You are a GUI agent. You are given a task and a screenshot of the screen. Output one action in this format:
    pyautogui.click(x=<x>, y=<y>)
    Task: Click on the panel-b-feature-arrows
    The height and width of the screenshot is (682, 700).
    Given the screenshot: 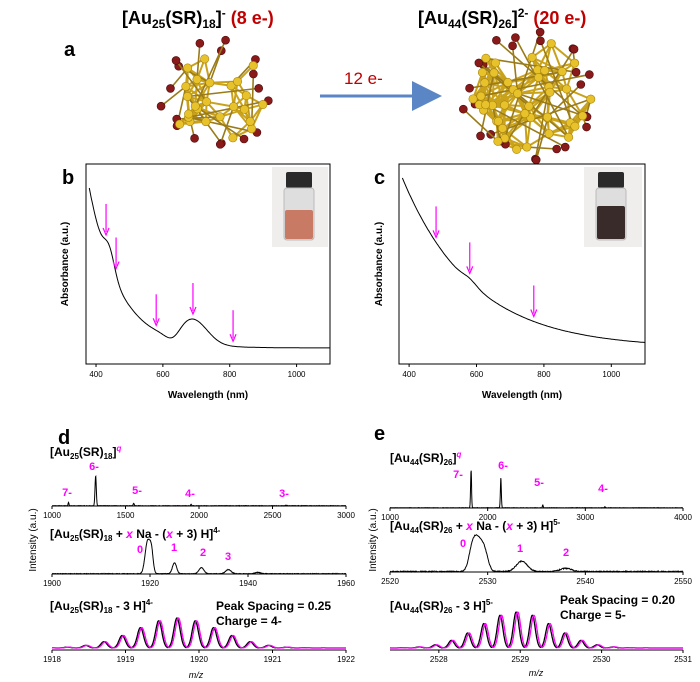 What is the action you would take?
    pyautogui.click(x=169, y=273)
    